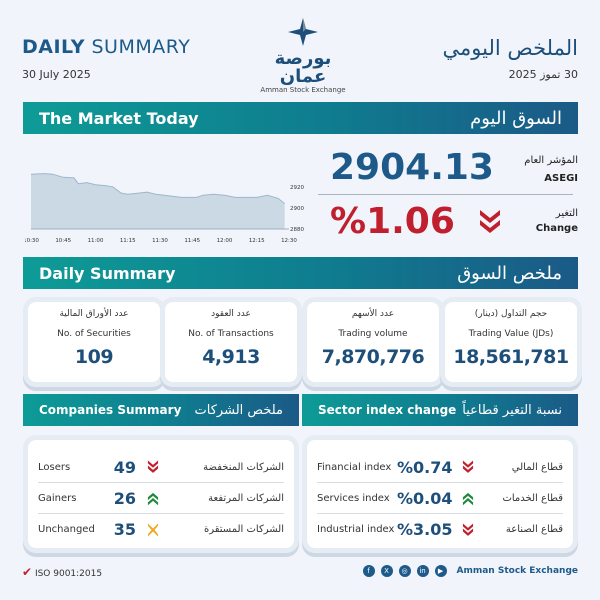 This screenshot has height=600, width=600. Describe the element at coordinates (556, 228) in the screenshot. I see `change-label: Change` at that location.